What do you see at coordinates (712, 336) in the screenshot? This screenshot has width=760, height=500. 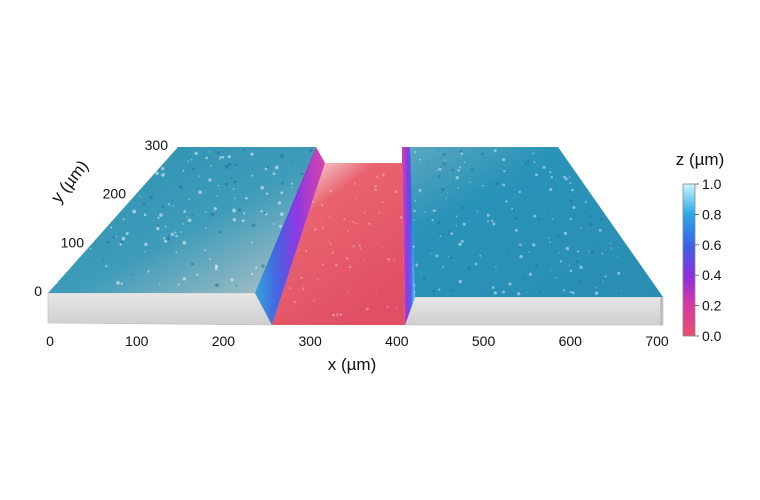 I see `colorbar-tick-label: 0.0` at bounding box center [712, 336].